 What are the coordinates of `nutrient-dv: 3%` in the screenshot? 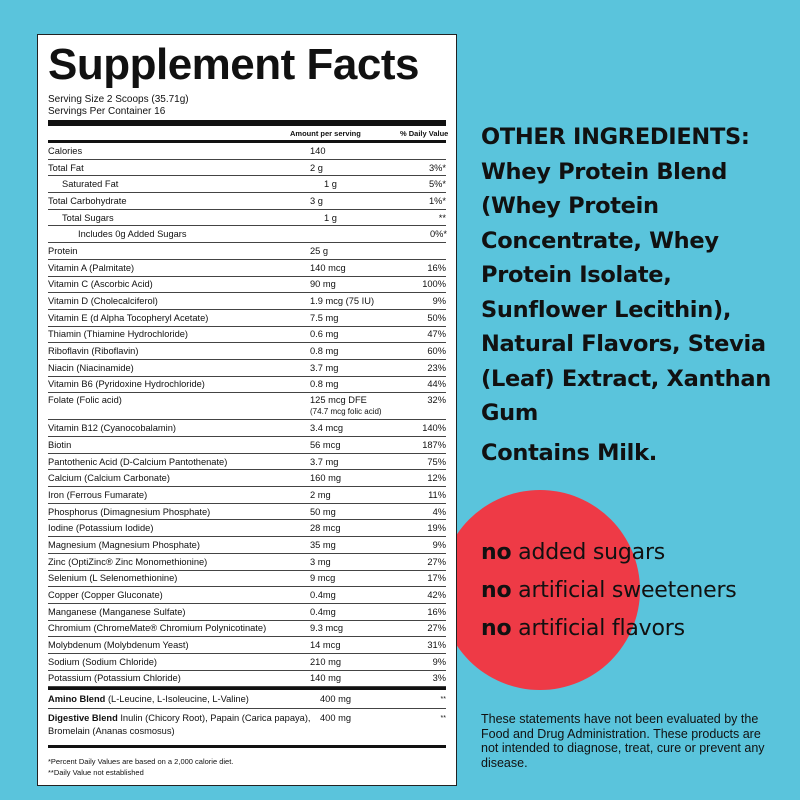 It's located at (439, 678).